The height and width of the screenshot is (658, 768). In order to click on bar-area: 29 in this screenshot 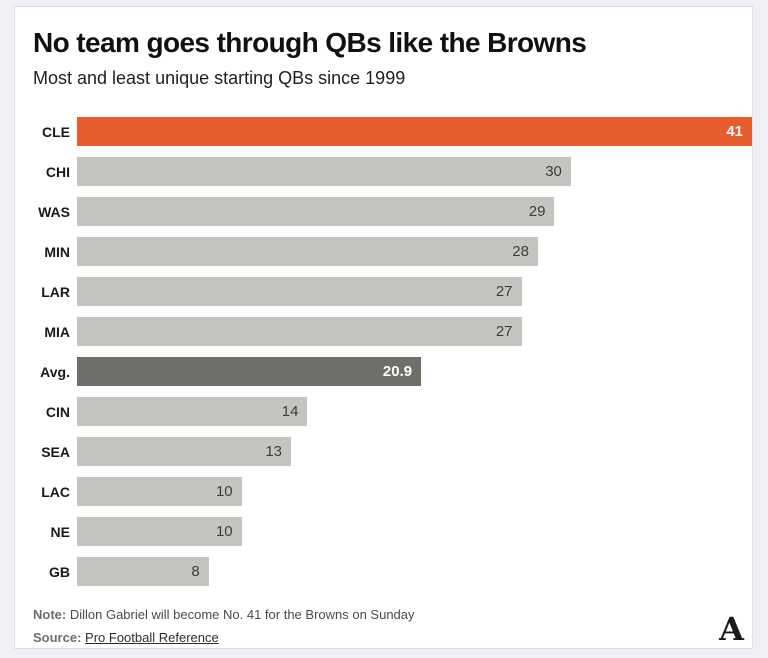, I will do `click(414, 211)`.